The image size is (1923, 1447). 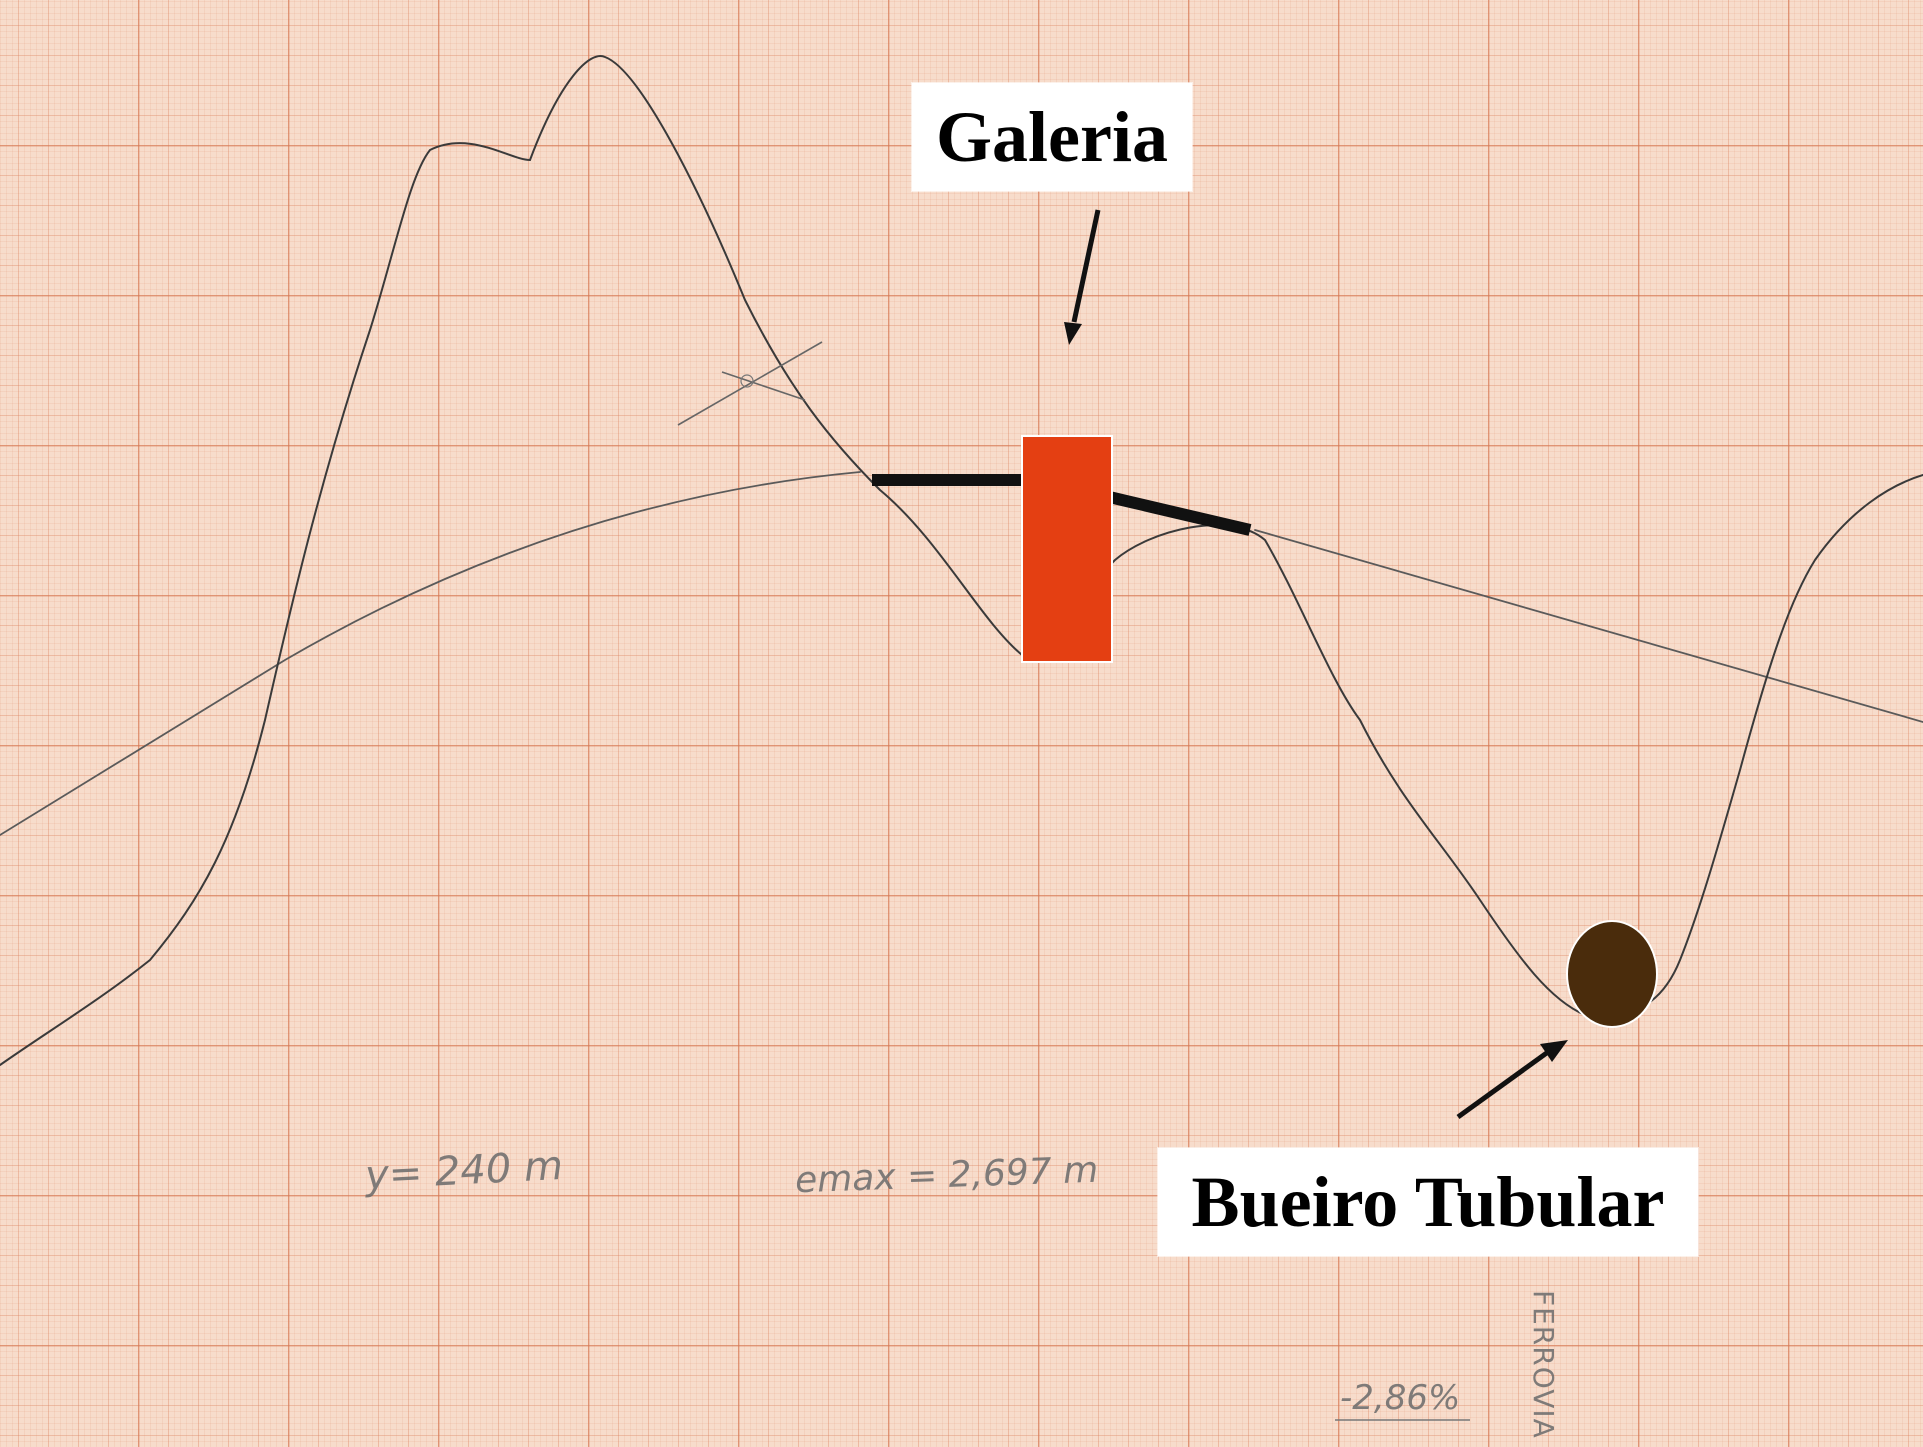 I want to click on vertical-note: FERROVIA, so click(x=1543, y=1364).